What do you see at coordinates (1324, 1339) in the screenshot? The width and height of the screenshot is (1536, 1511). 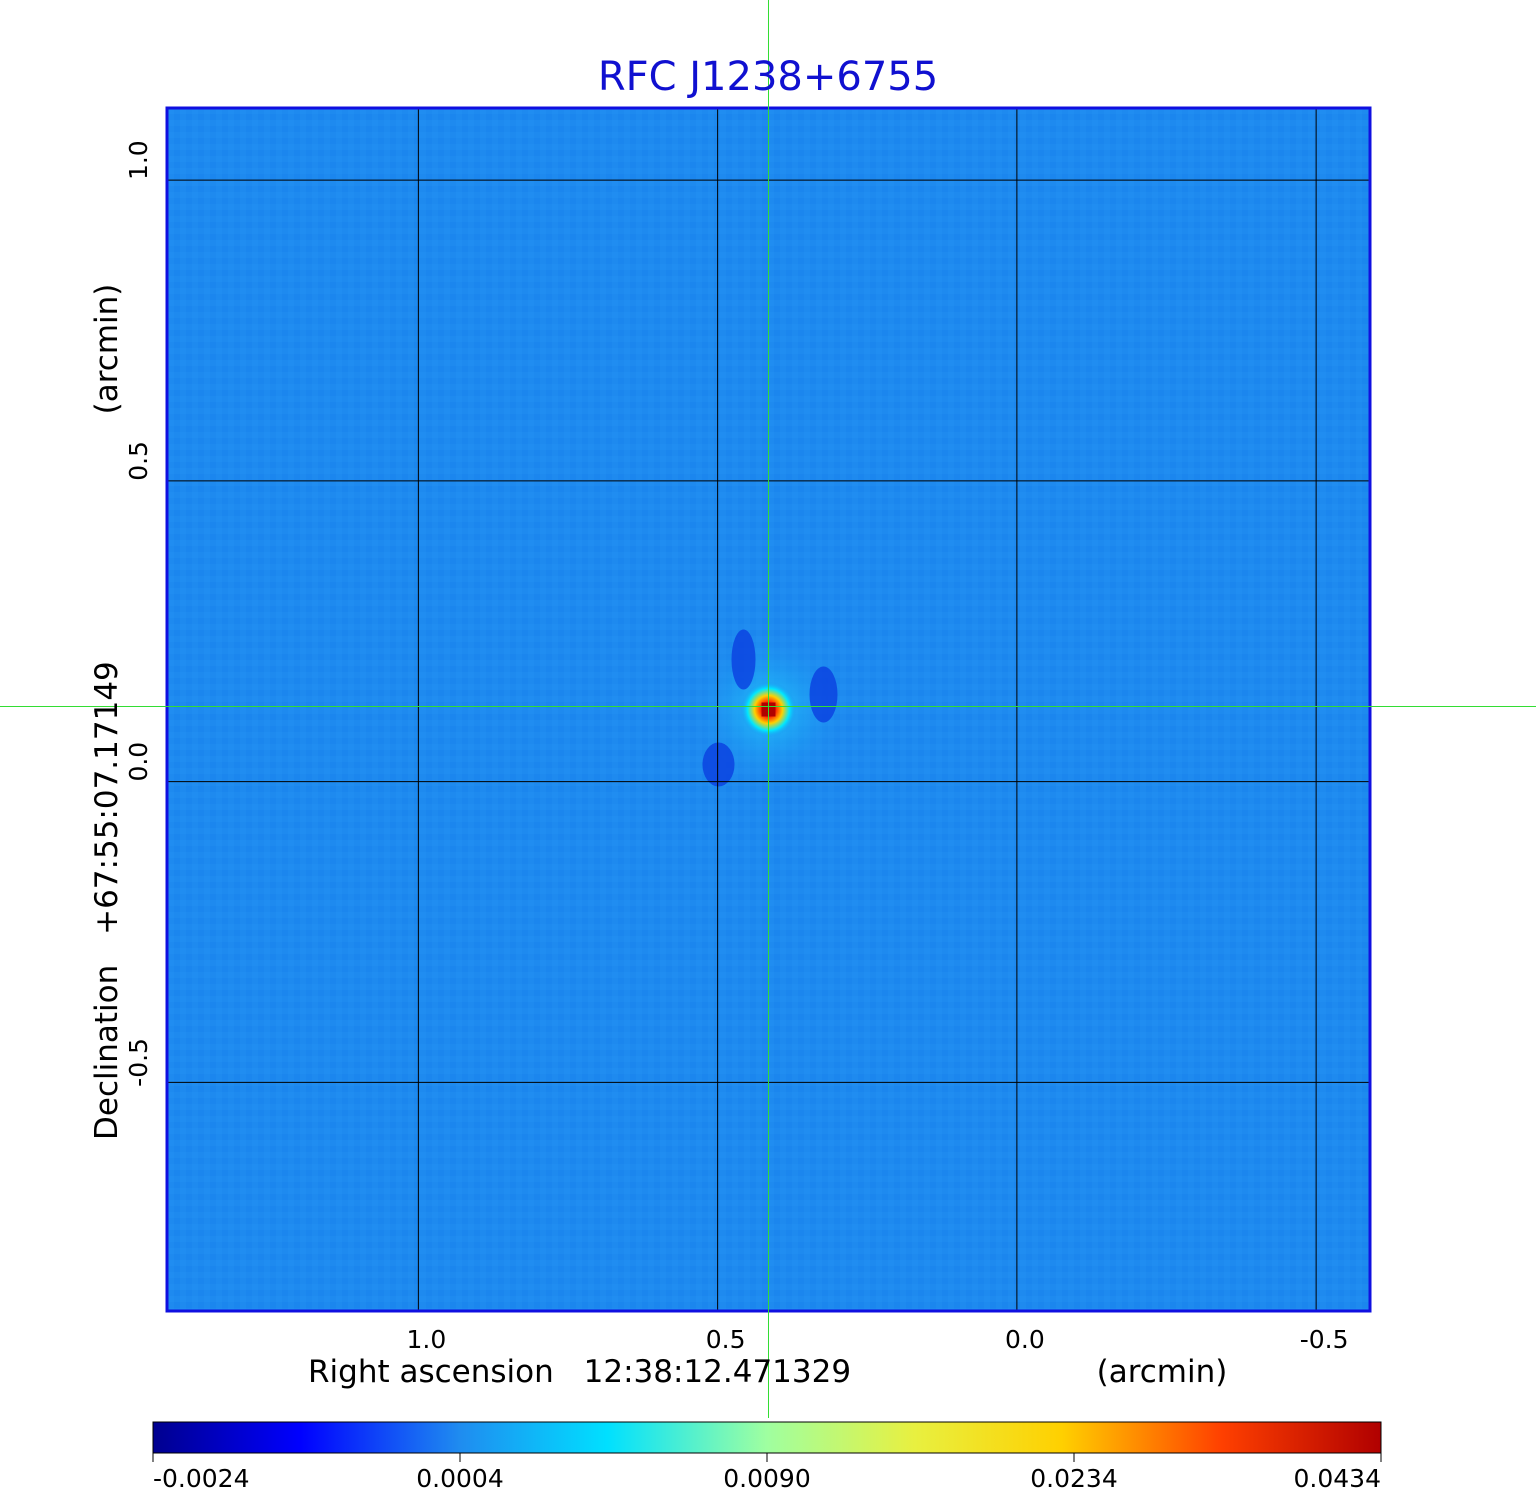 I see `x-tick-label-3: -0.5` at bounding box center [1324, 1339].